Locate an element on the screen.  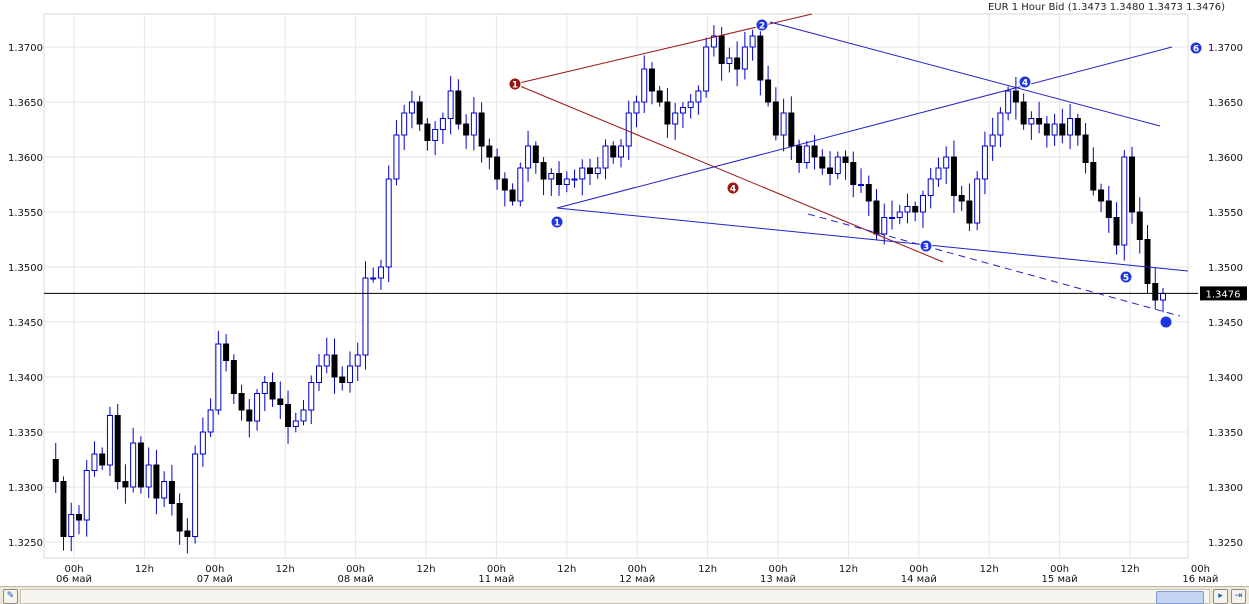
blue-dashed-projection is located at coordinates (994, 265).